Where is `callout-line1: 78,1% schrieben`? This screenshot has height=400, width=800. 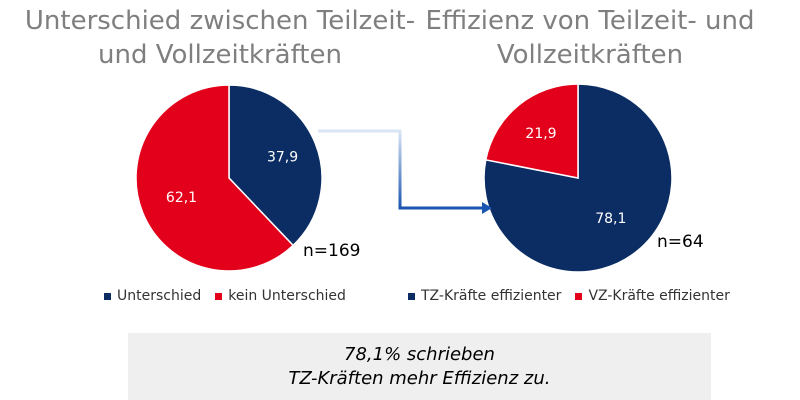 callout-line1: 78,1% schrieben is located at coordinates (419, 354).